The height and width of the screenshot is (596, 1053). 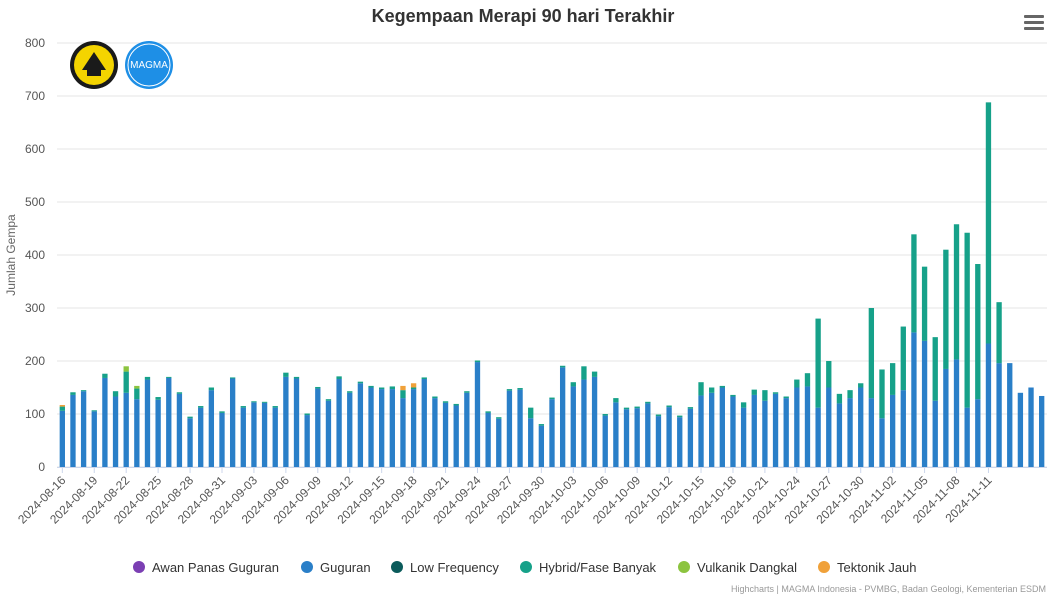 I want to click on legend-item: Guguran, so click(x=336, y=567).